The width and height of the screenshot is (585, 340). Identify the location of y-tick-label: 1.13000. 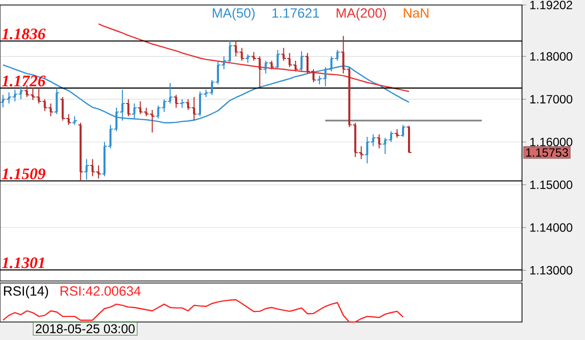
(551, 270).